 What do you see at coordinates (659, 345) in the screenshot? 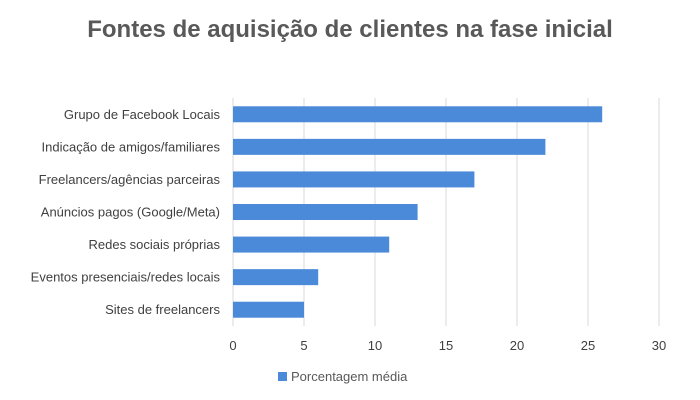
I see `x-tick-label: 30` at bounding box center [659, 345].